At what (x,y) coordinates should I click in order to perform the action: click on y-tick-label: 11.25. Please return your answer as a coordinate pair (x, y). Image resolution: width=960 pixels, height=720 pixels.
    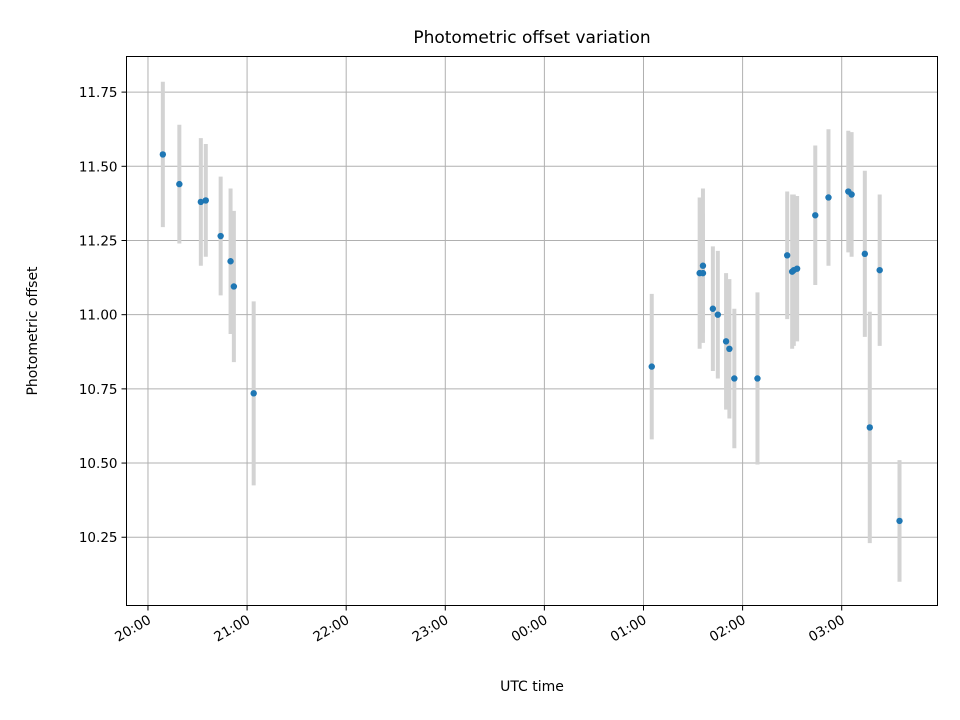
    Looking at the image, I should click on (98, 241).